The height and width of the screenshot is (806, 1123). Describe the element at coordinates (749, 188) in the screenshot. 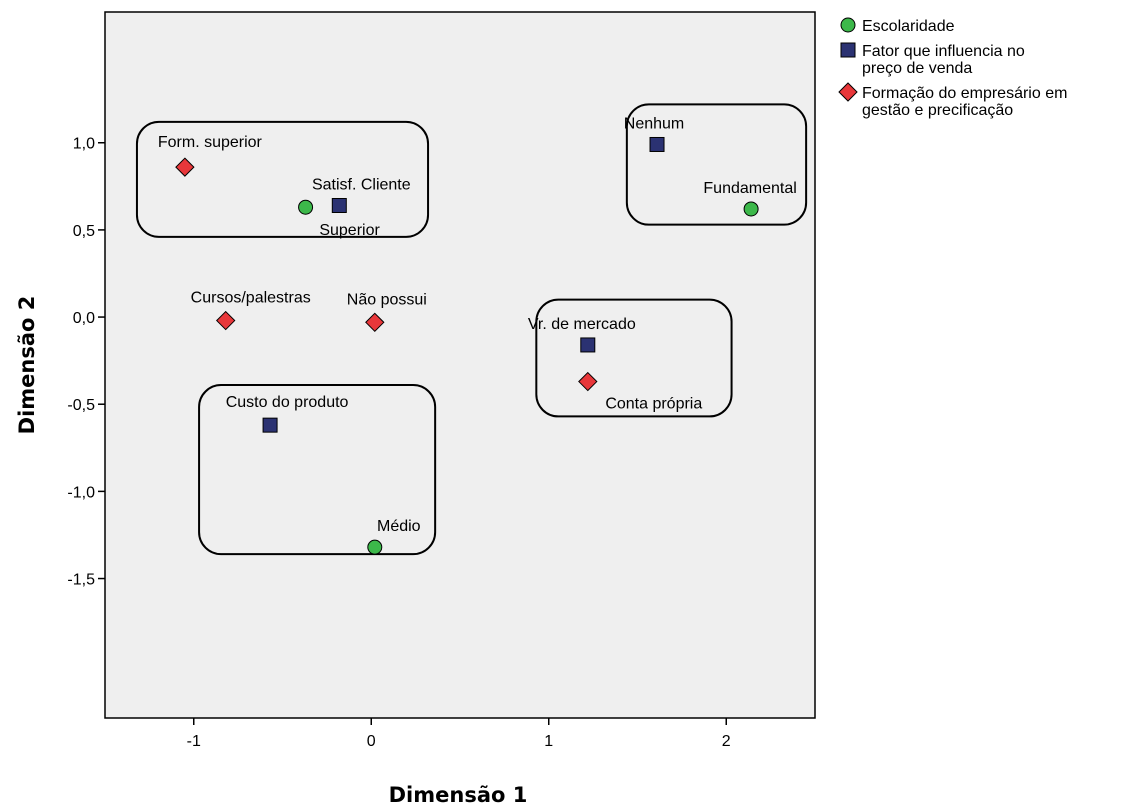

I see `point-label: Fundamental` at that location.